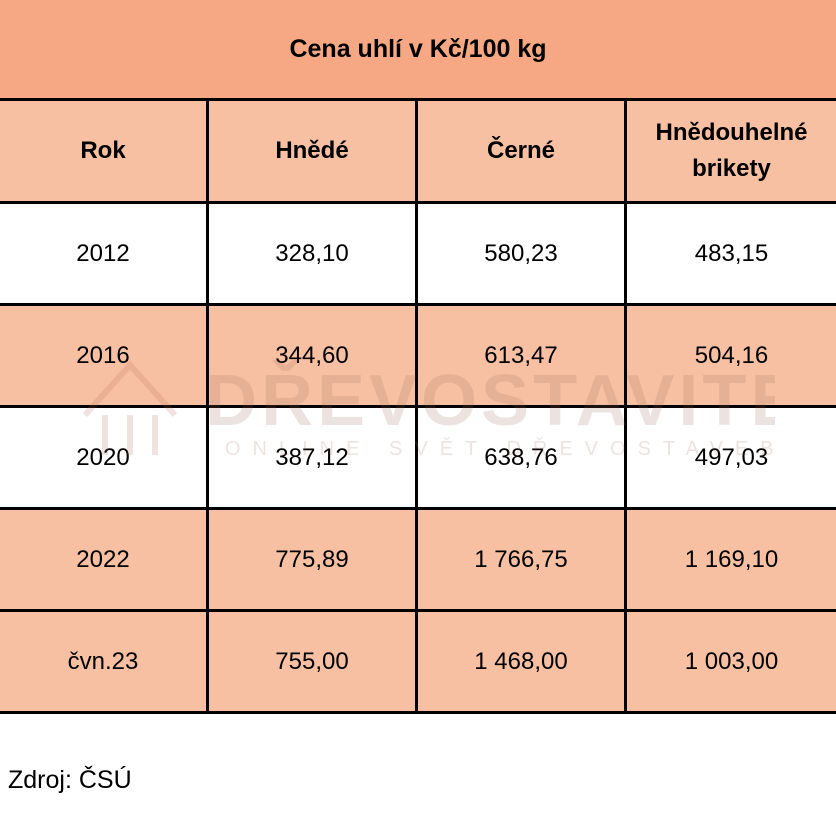 The image size is (836, 817). What do you see at coordinates (104, 457) in the screenshot?
I see `cell-year: 2020` at bounding box center [104, 457].